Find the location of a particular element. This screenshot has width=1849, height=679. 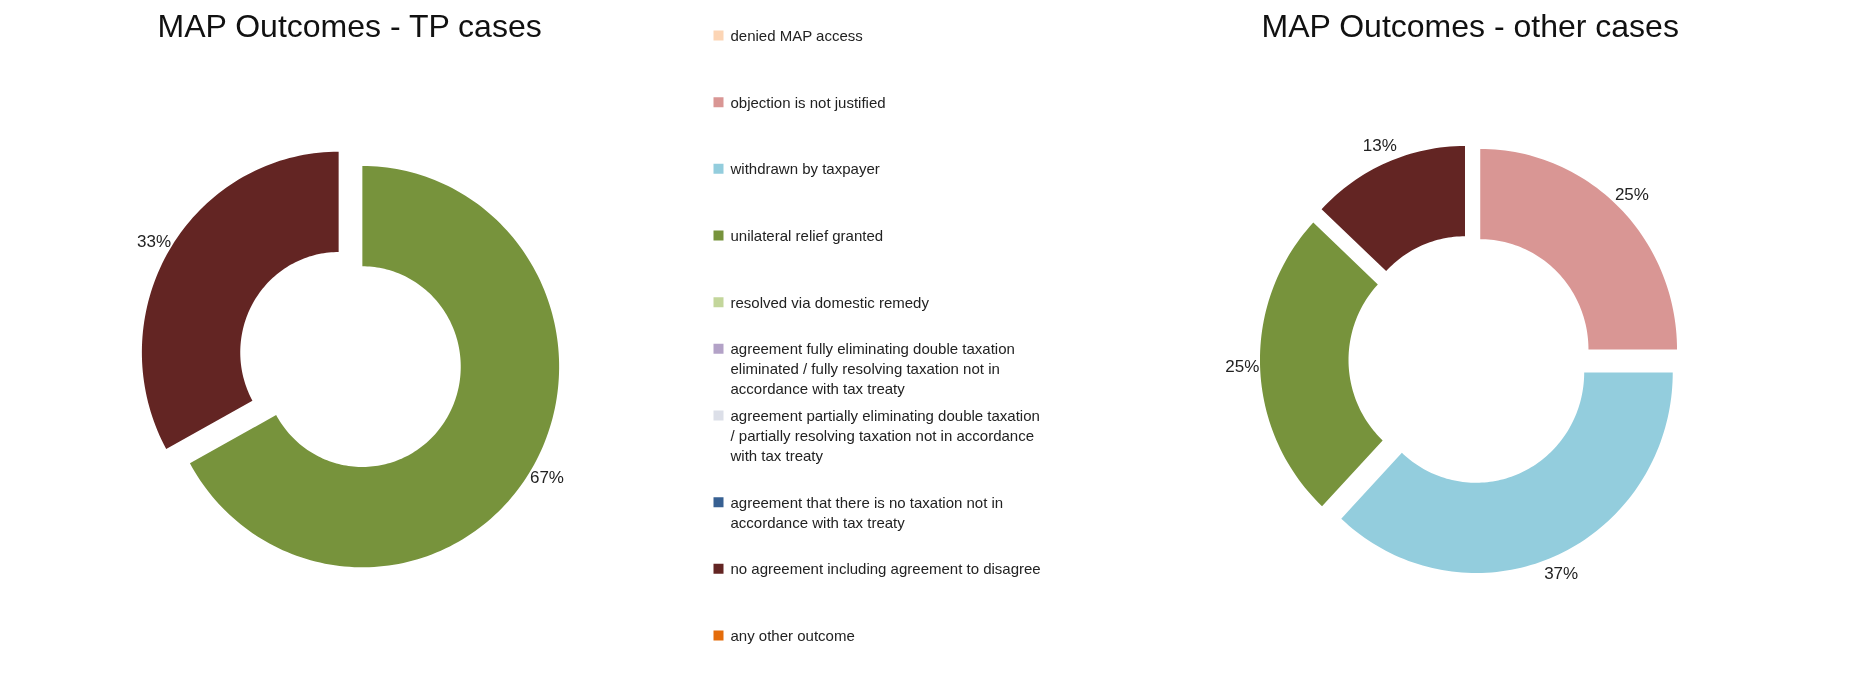

legend-label: resolved via domestic remedy is located at coordinates (830, 302).